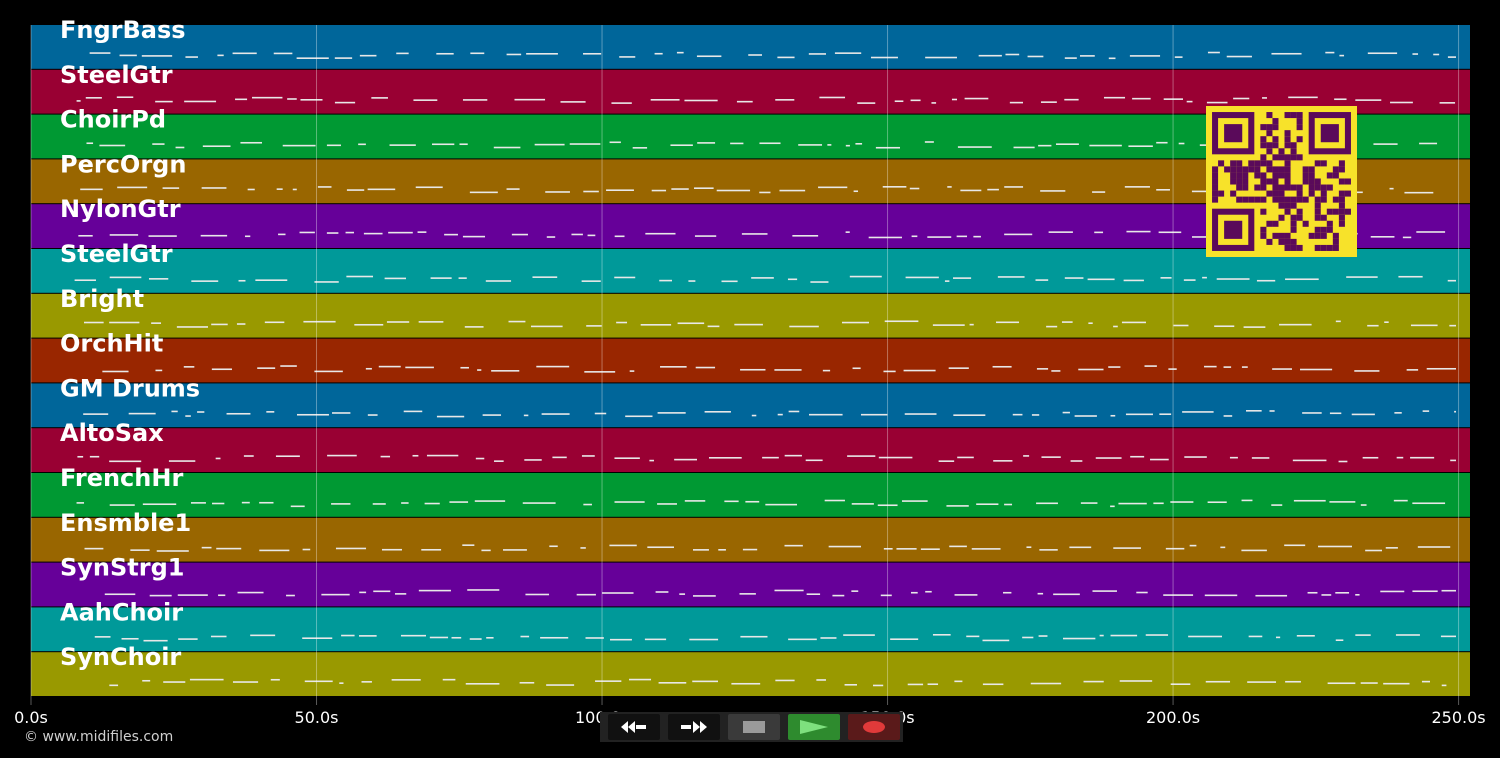 The height and width of the screenshot is (758, 1500). I want to click on rewind-button, so click(634, 727).